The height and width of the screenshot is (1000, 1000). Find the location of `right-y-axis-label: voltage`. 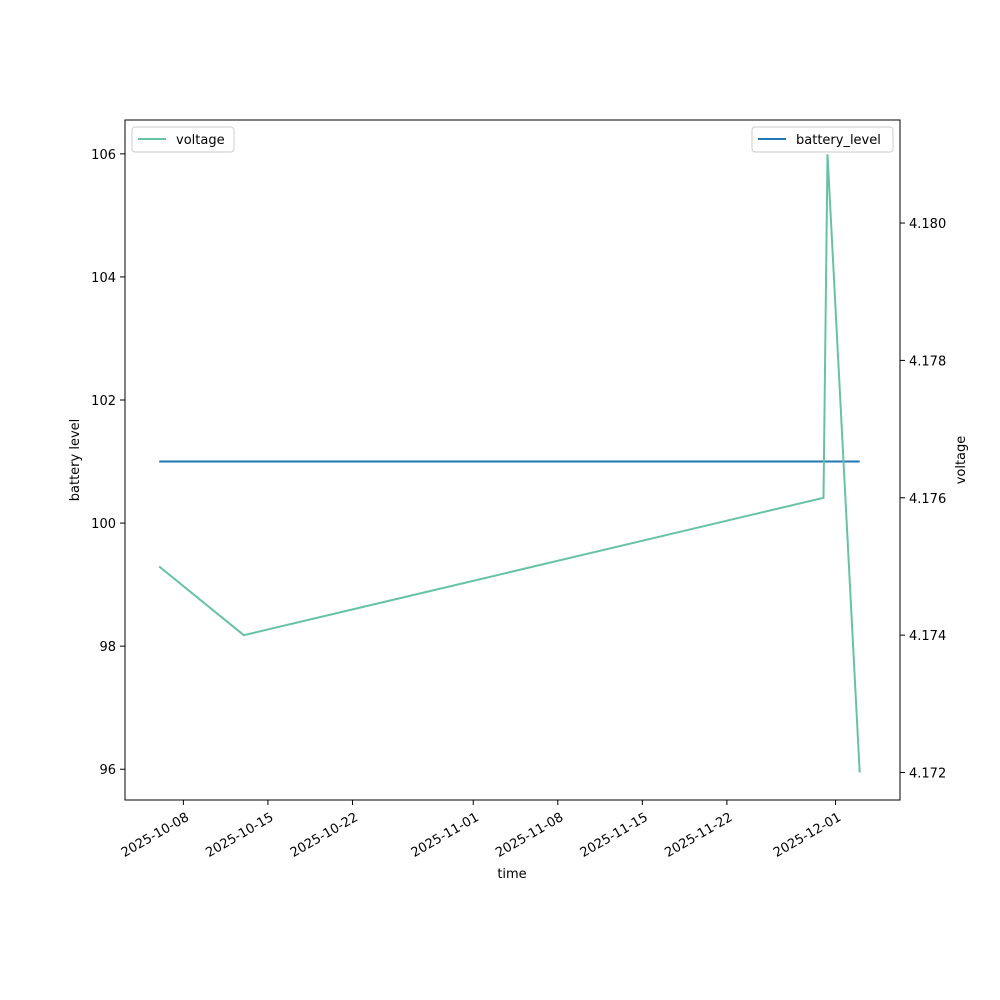

right-y-axis-label: voltage is located at coordinates (961, 460).